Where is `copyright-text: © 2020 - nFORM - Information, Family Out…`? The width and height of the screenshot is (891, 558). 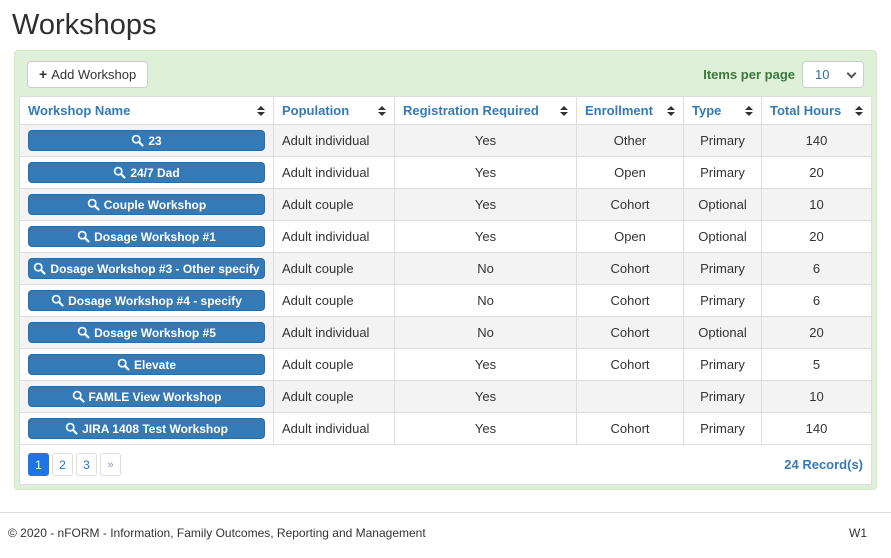
copyright-text: © 2020 - nFORM - Information, Family Out… is located at coordinates (217, 533).